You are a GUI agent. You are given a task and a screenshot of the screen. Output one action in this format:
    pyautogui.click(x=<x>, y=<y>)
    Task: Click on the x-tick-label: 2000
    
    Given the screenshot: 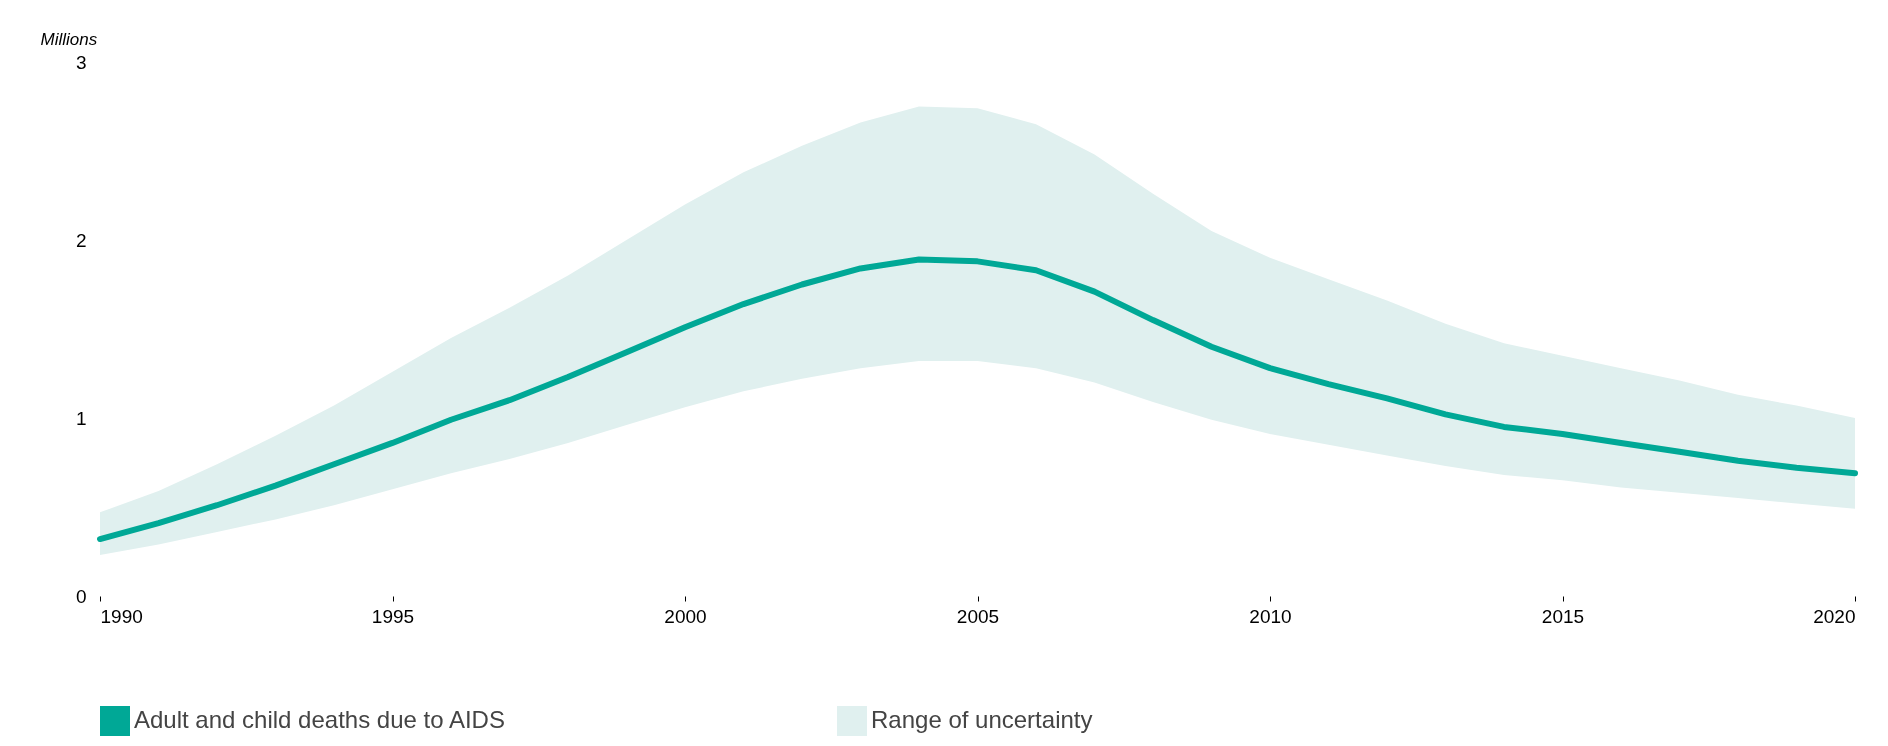 What is the action you would take?
    pyautogui.click(x=685, y=616)
    